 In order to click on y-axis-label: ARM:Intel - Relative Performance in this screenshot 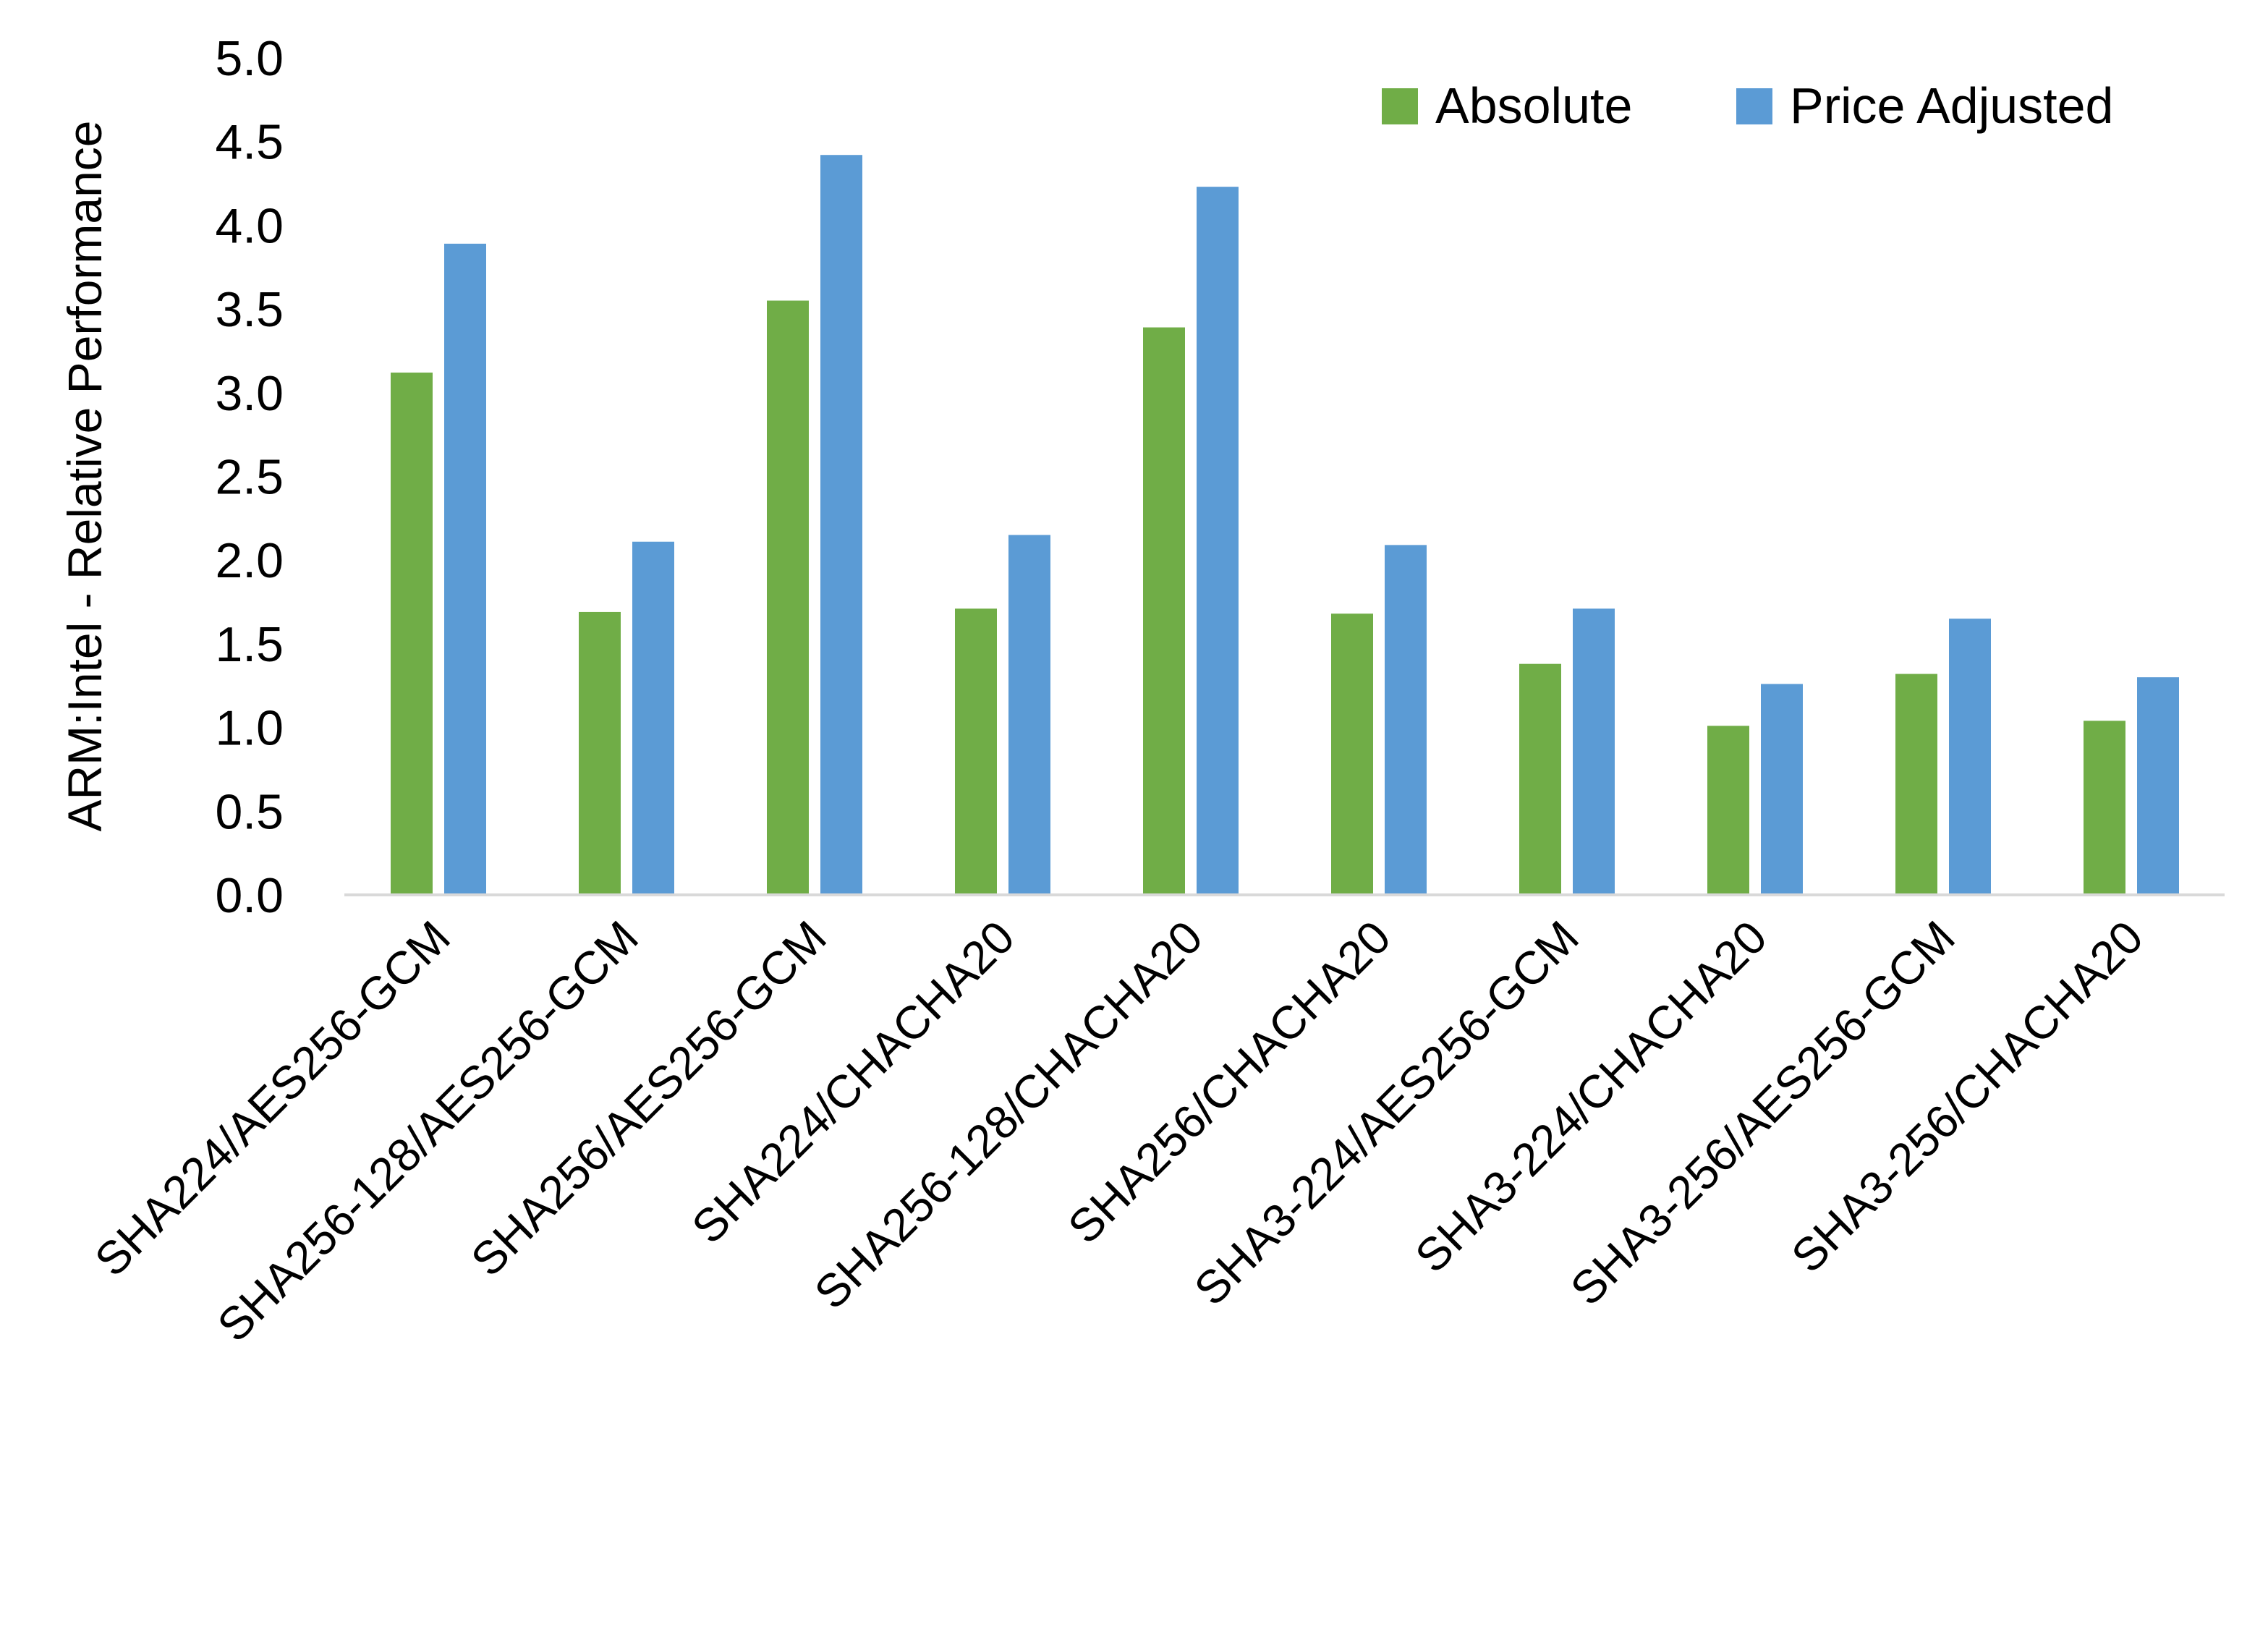, I will do `click(84, 475)`.